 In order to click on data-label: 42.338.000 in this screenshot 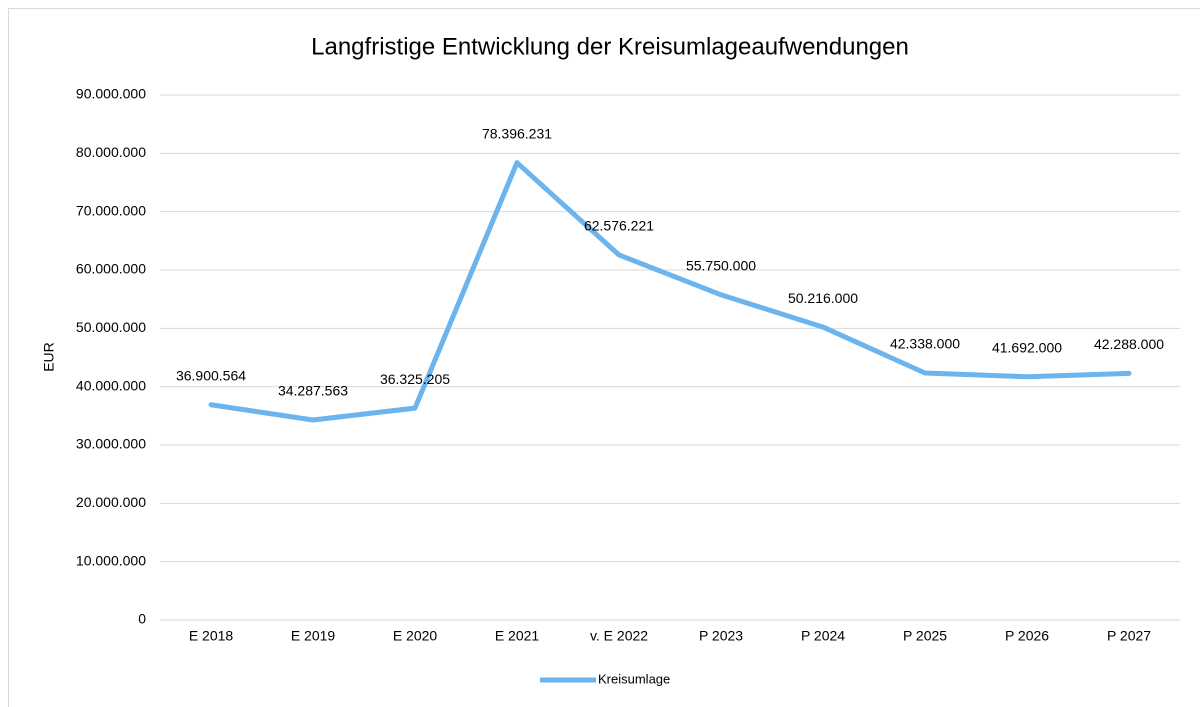, I will do `click(925, 344)`.